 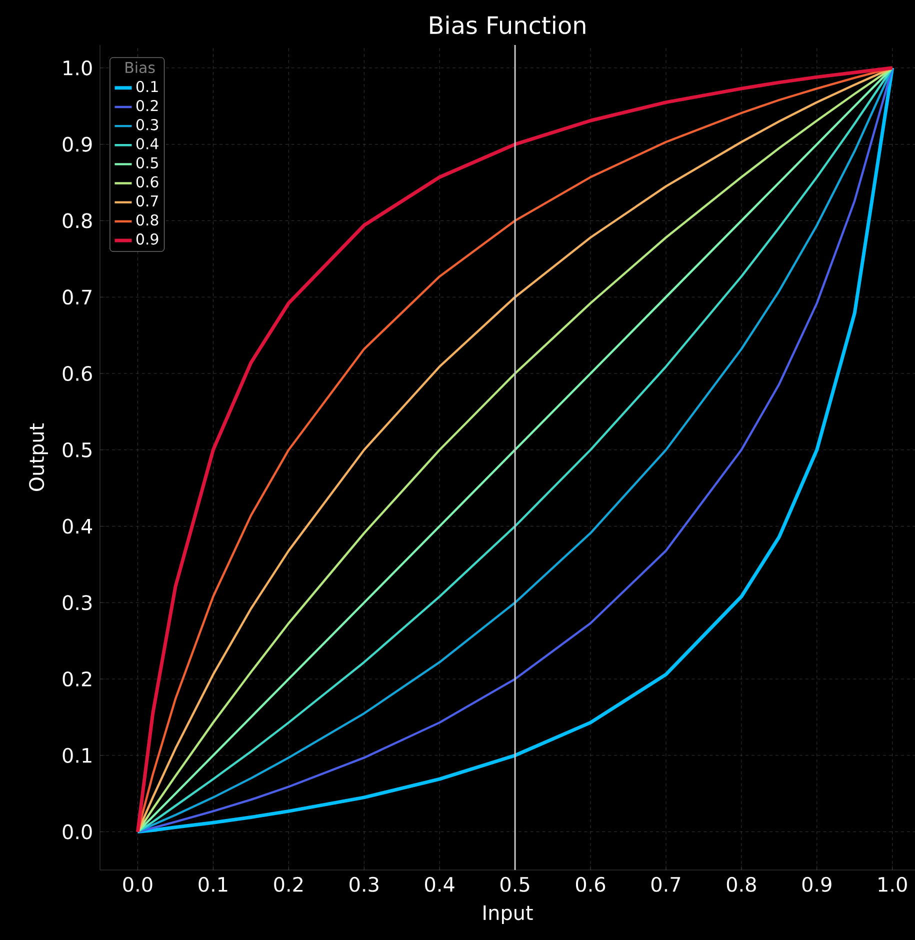 What do you see at coordinates (137, 884) in the screenshot?
I see `x-tick-label: 0.0` at bounding box center [137, 884].